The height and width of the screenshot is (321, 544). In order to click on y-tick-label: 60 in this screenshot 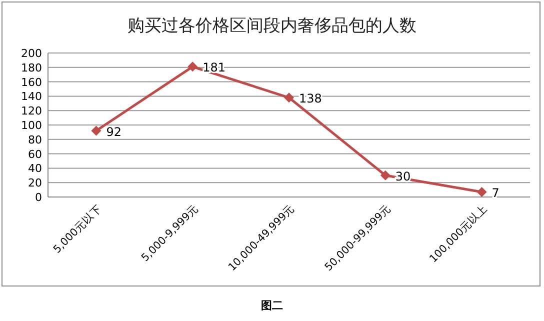, I will do `click(35, 154)`.